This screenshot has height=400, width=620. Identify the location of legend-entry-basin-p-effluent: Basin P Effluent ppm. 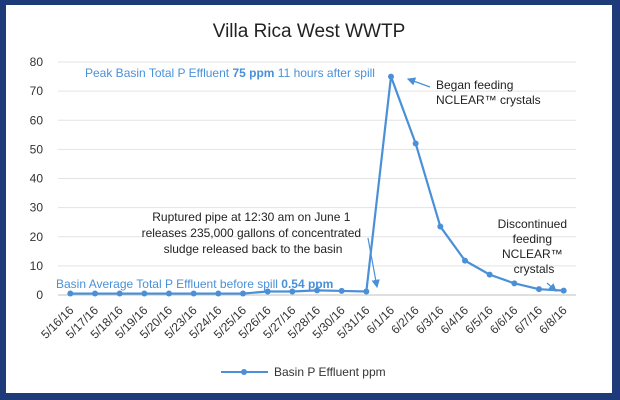
(330, 372).